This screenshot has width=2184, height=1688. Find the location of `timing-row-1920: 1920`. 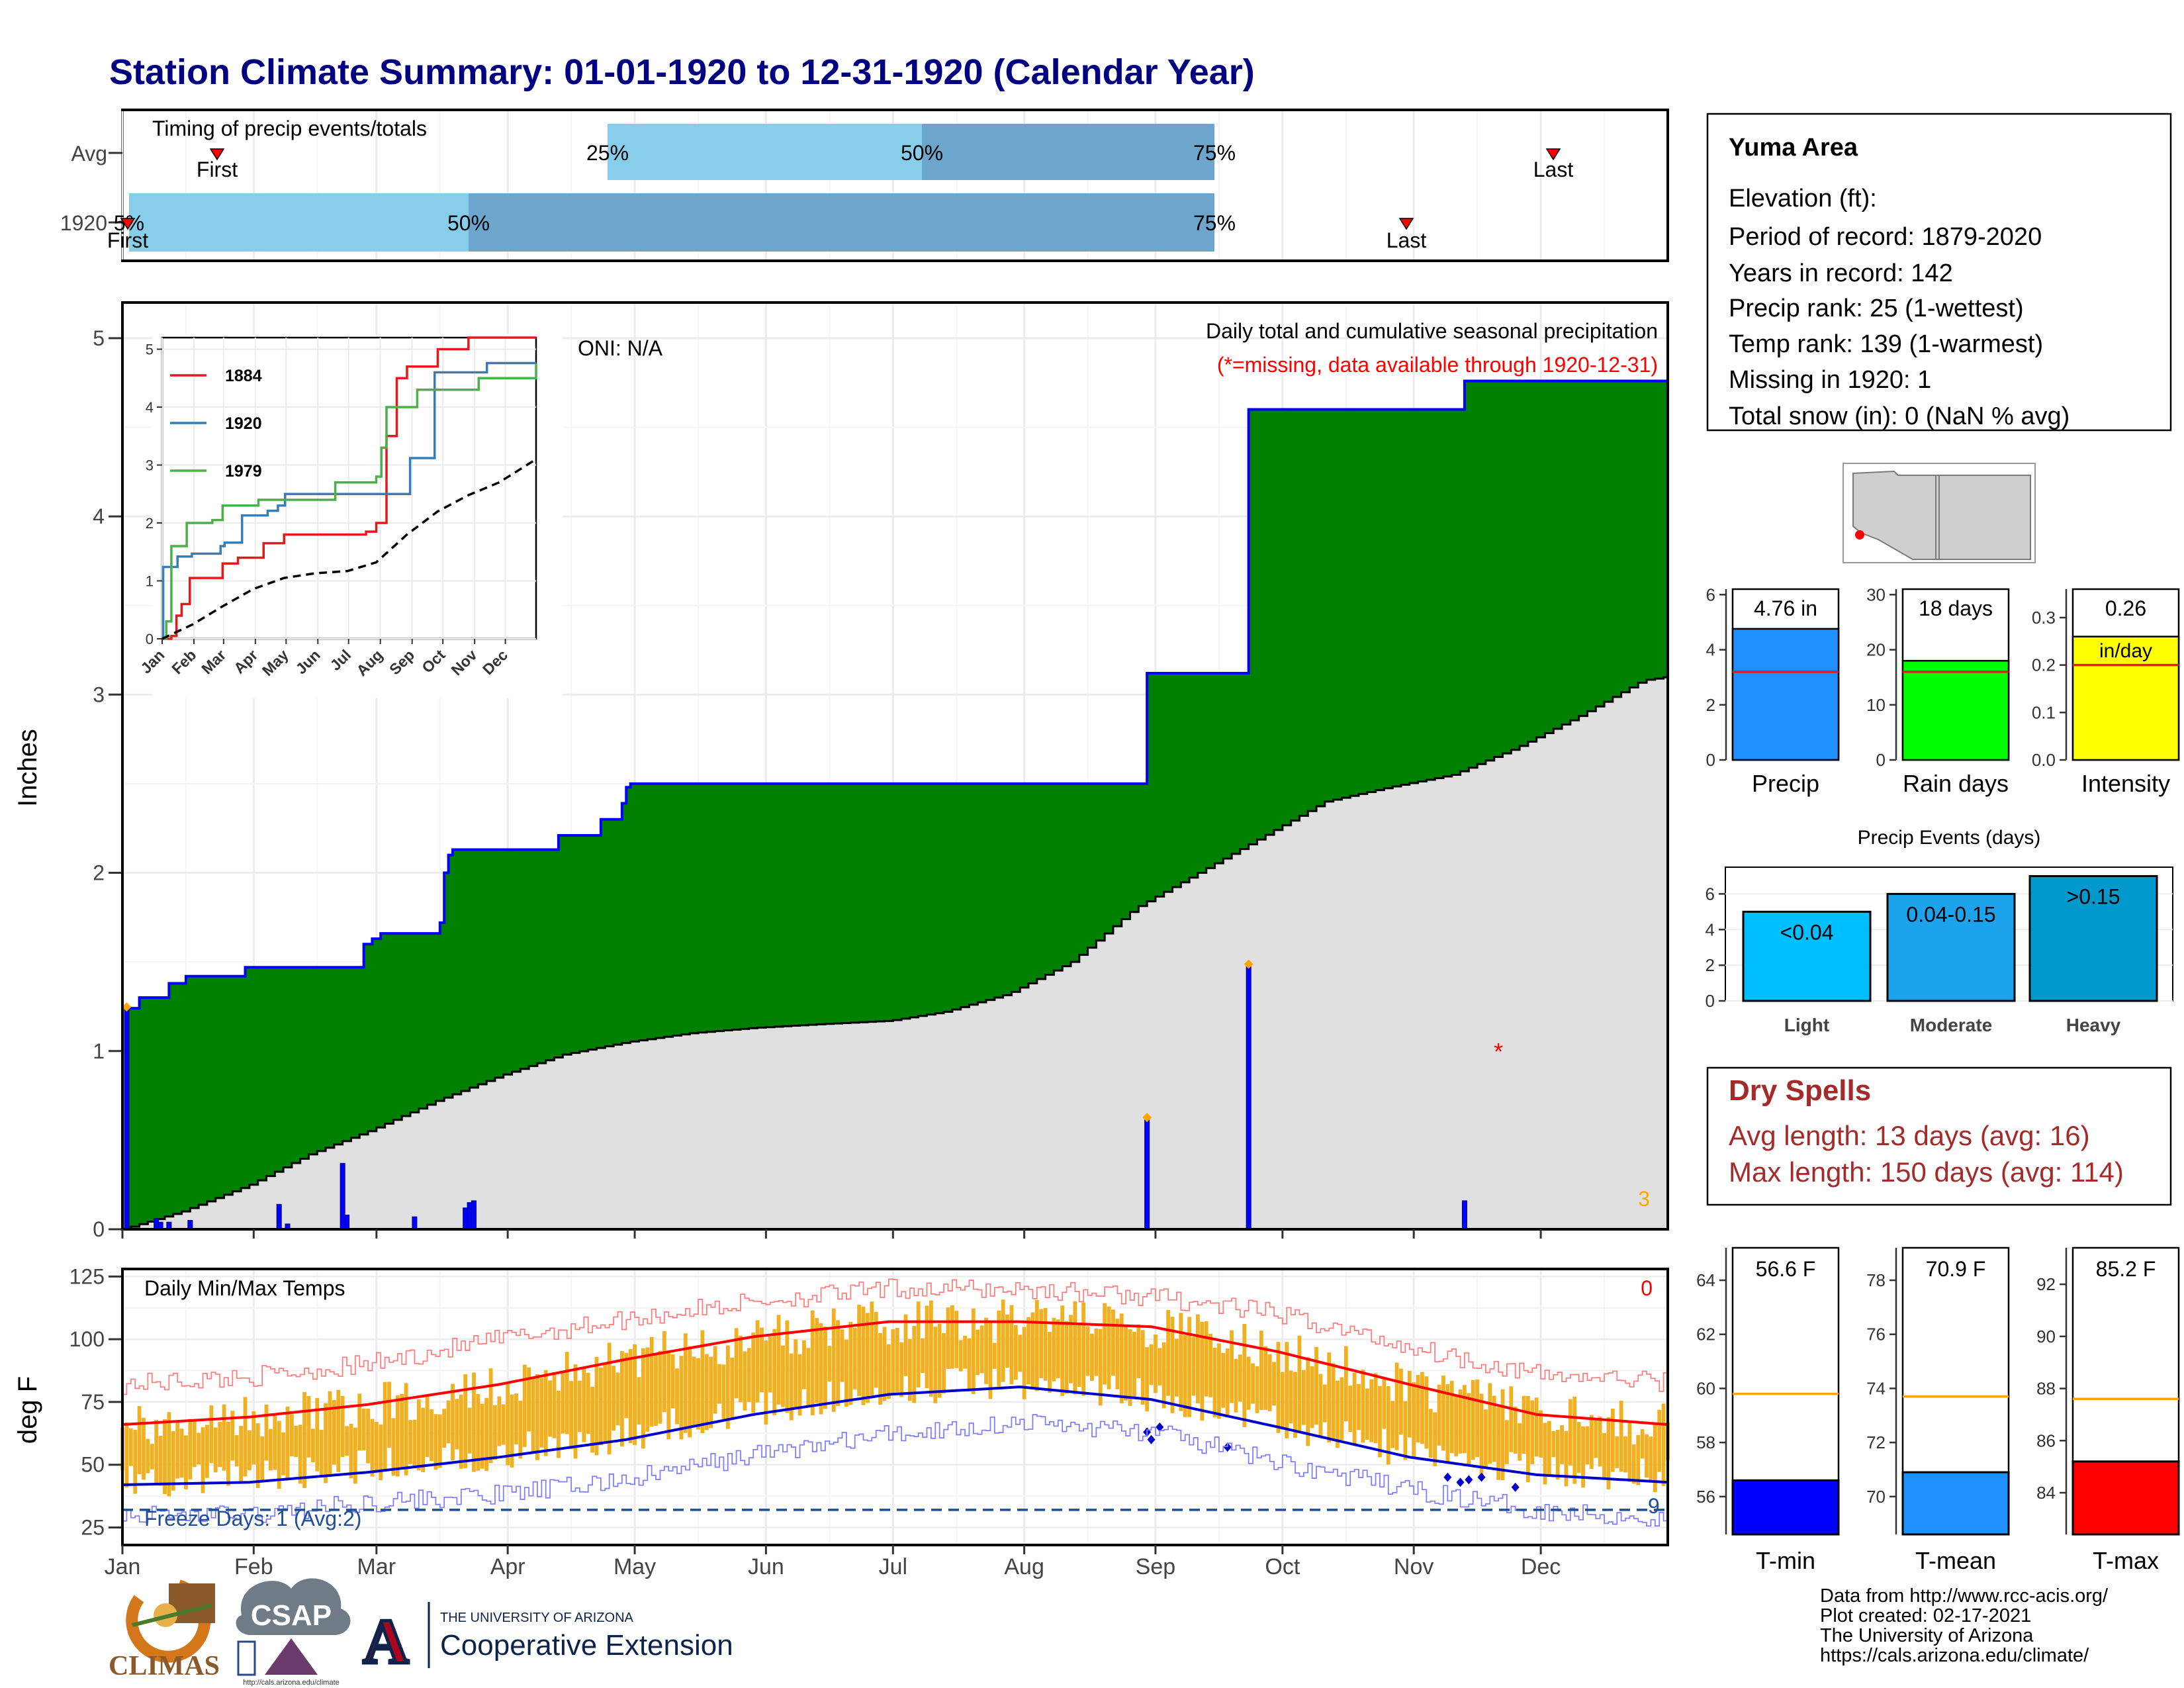

timing-row-1920: 1920 is located at coordinates (83, 223).